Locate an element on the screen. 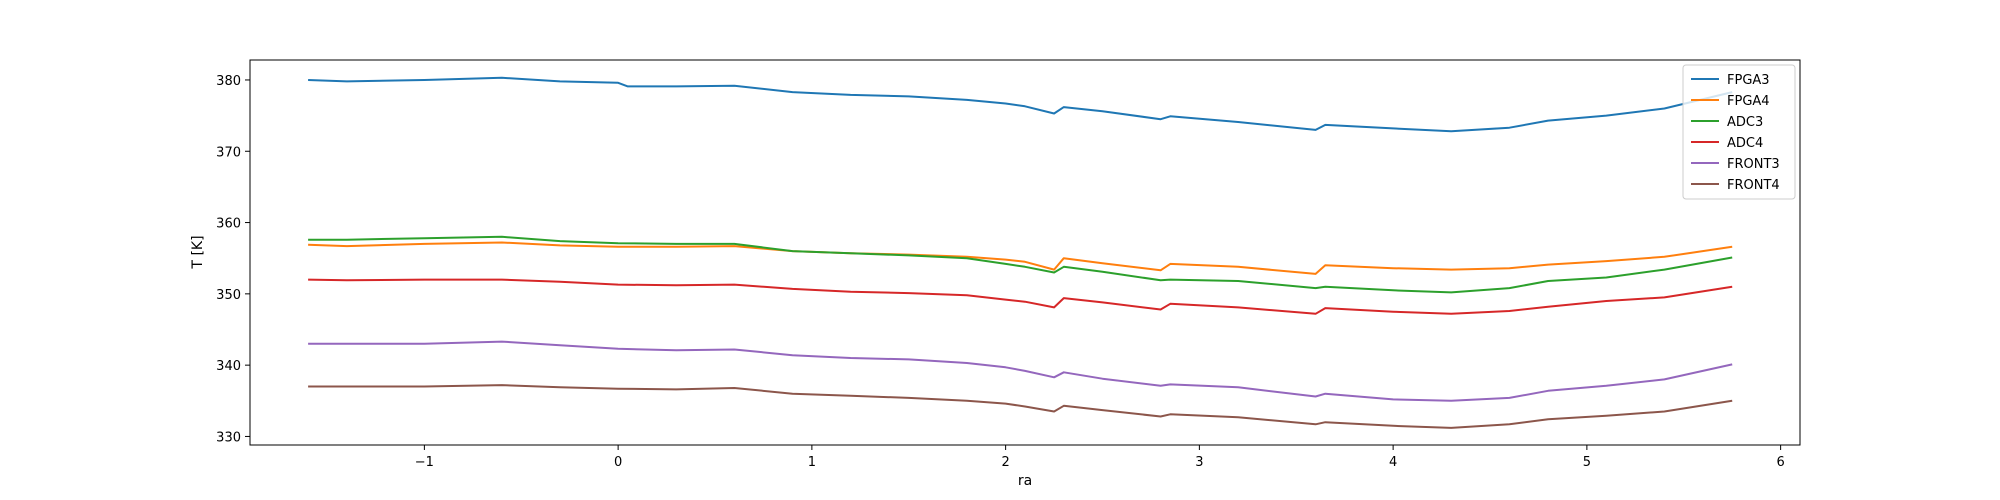 Image resolution: width=2000 pixels, height=500 pixels. x-tick-label: 0 is located at coordinates (618, 462).